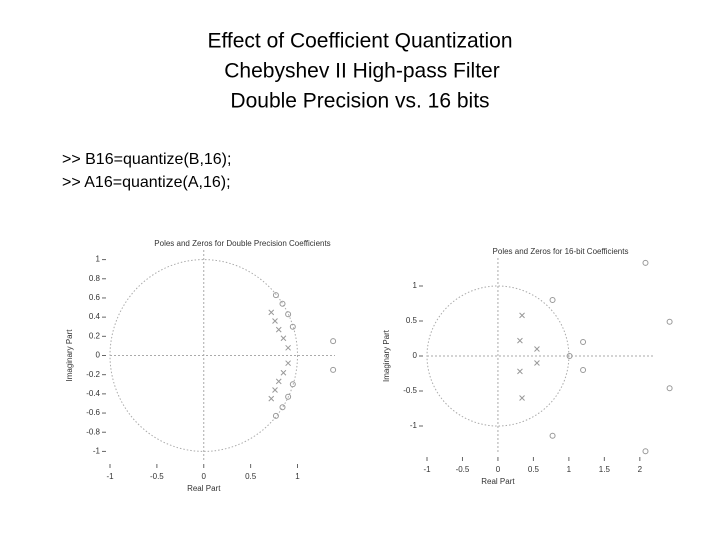 The height and width of the screenshot is (540, 720). What do you see at coordinates (95, 297) in the screenshot?
I see `y-tick-label: 0.6` at bounding box center [95, 297].